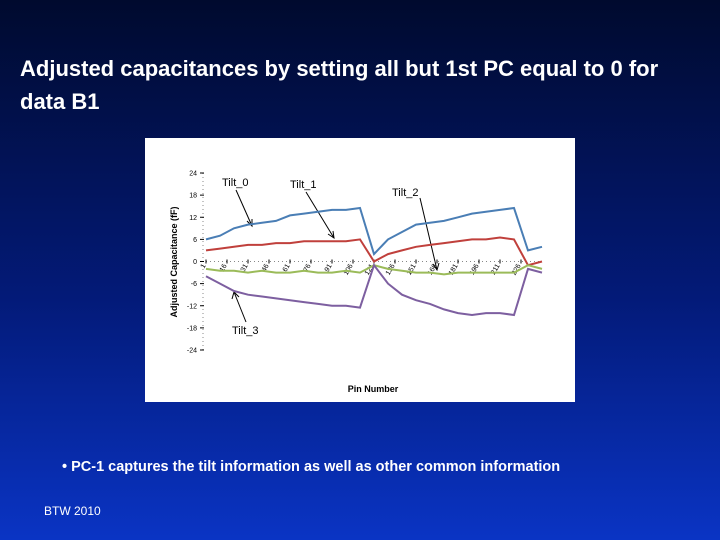 Image resolution: width=720 pixels, height=540 pixels. What do you see at coordinates (192, 306) in the screenshot?
I see `y-tick-label: -12` at bounding box center [192, 306].